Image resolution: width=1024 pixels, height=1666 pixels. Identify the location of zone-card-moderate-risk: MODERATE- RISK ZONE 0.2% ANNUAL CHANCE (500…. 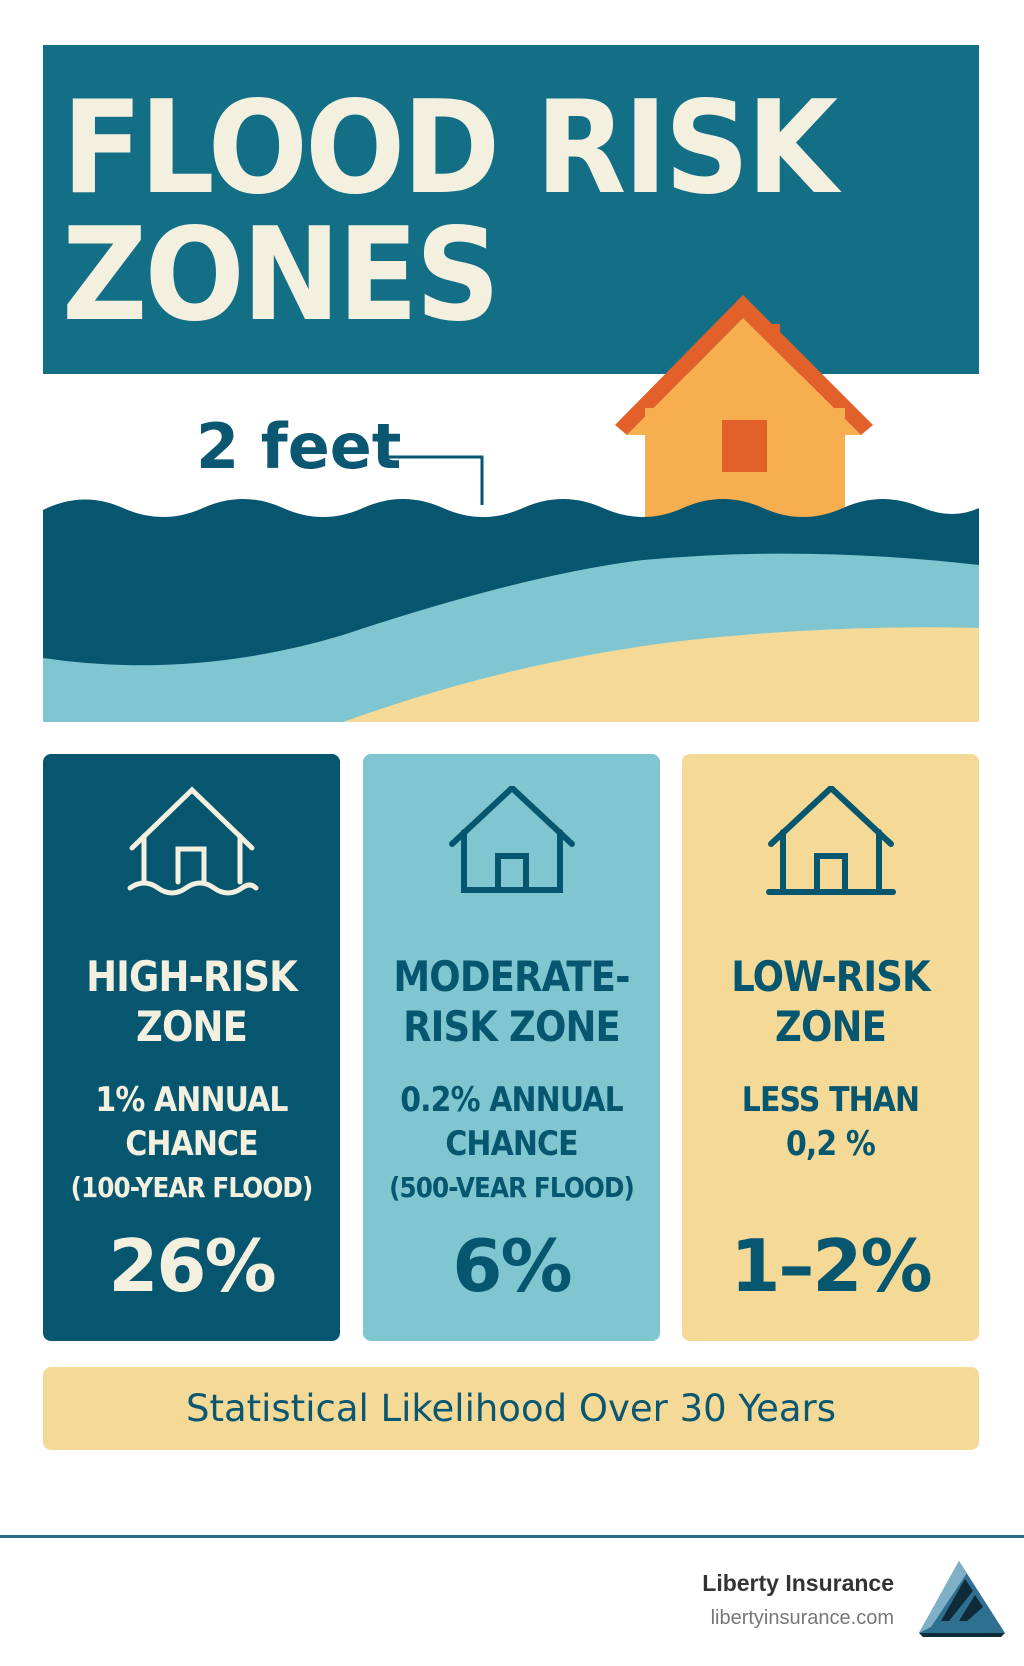
(511, 1047).